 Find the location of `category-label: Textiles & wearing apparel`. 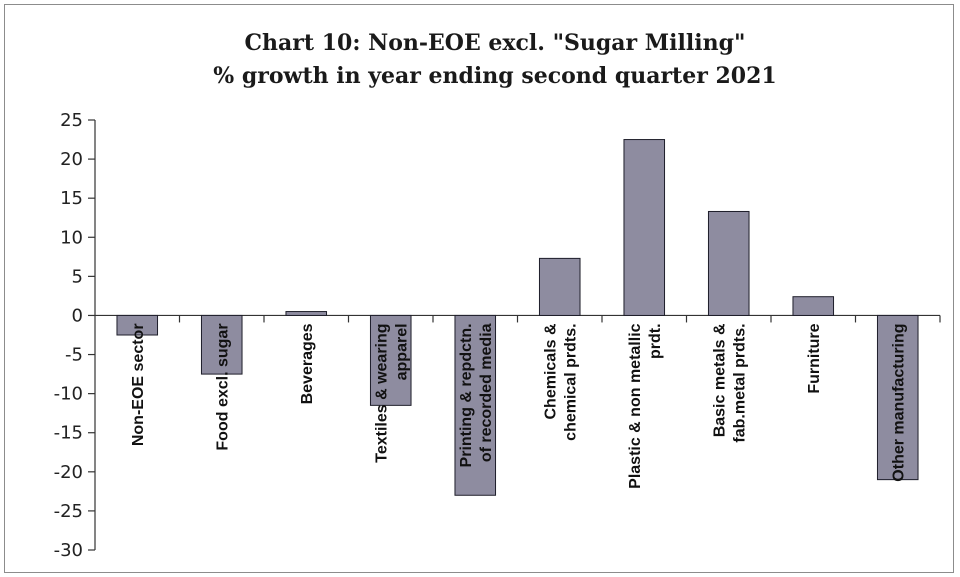

category-label: Textiles & wearing apparel is located at coordinates (392, 392).